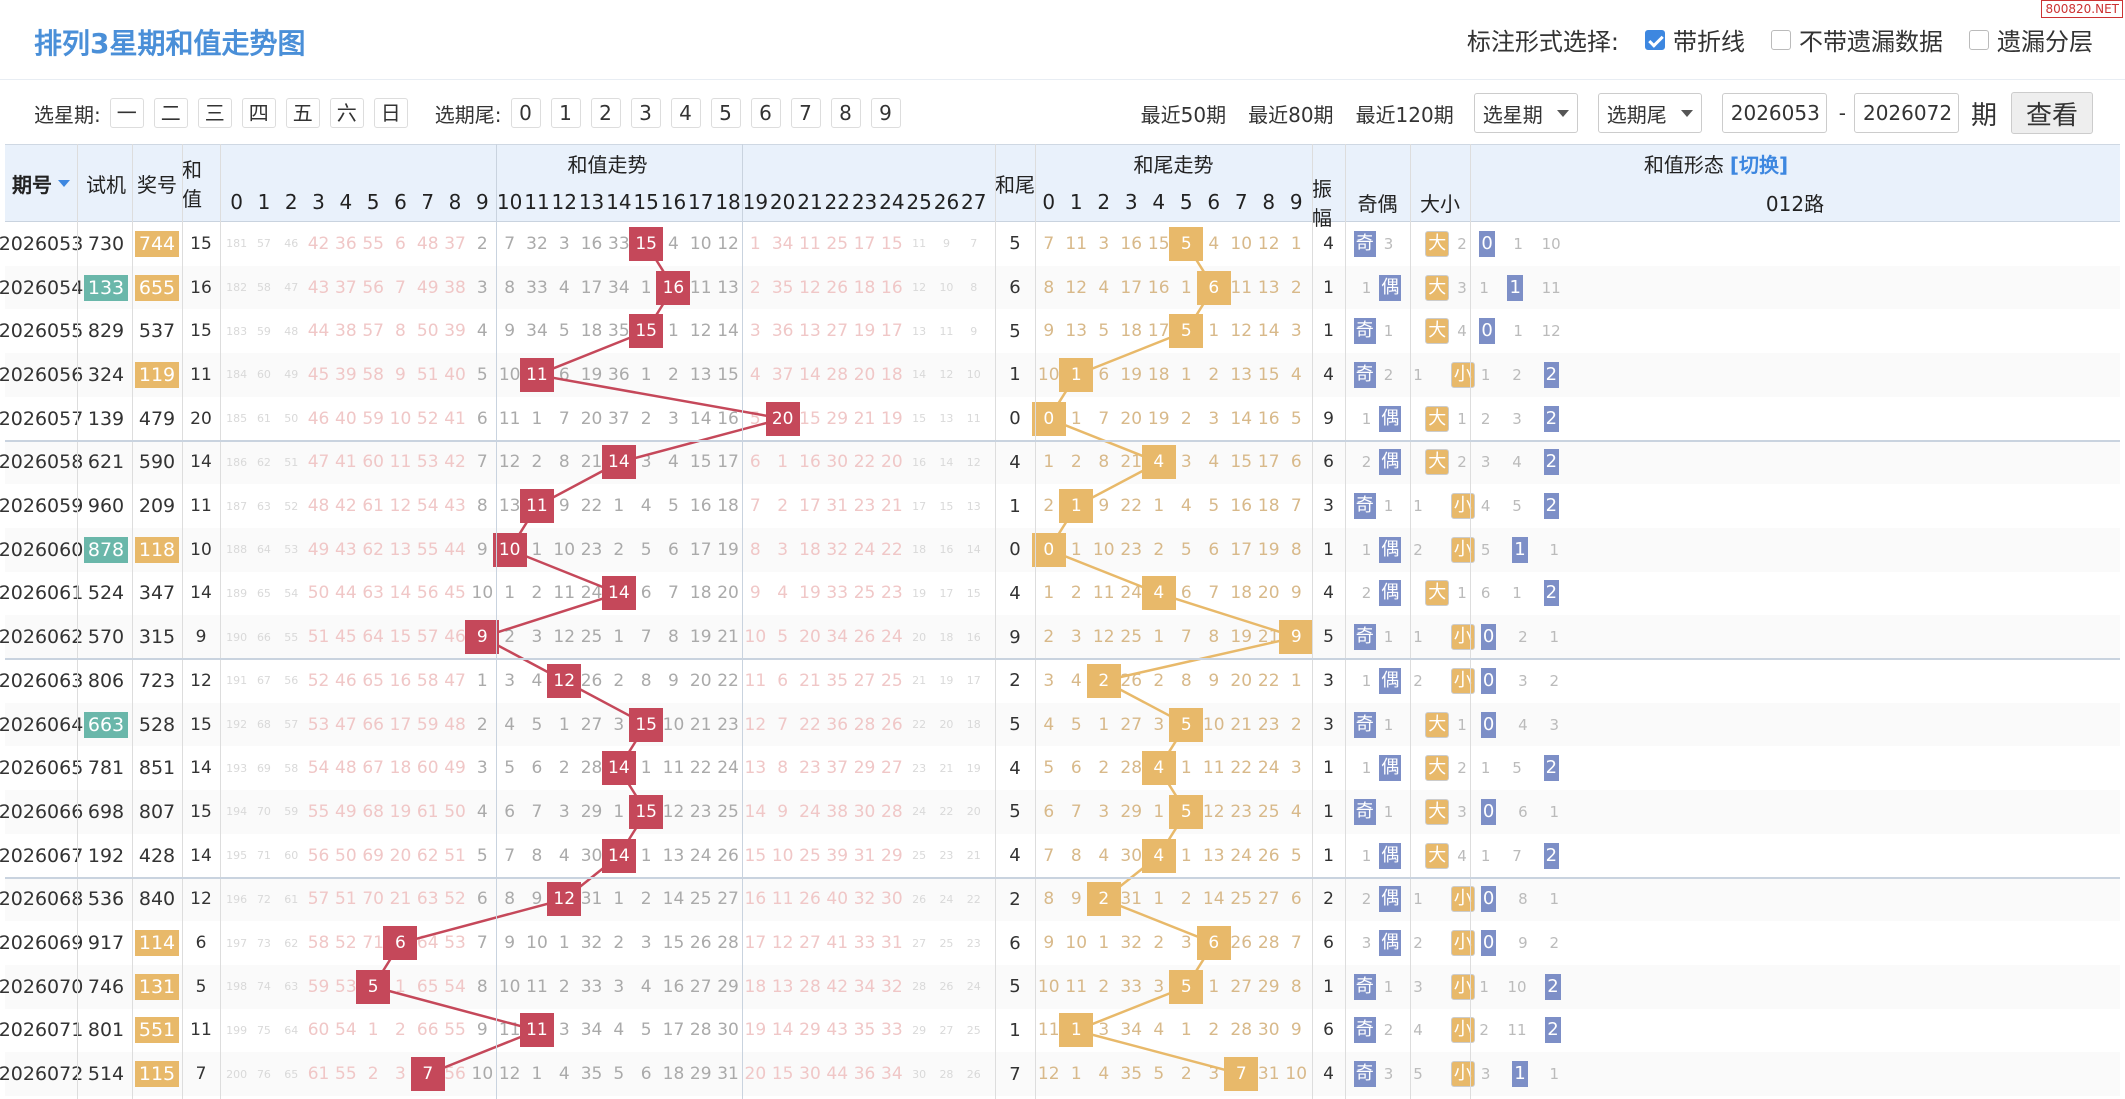 This screenshot has height=1099, width=2125. What do you see at coordinates (509, 549) in the screenshot?
I see `sum-hit-box: 10` at bounding box center [509, 549].